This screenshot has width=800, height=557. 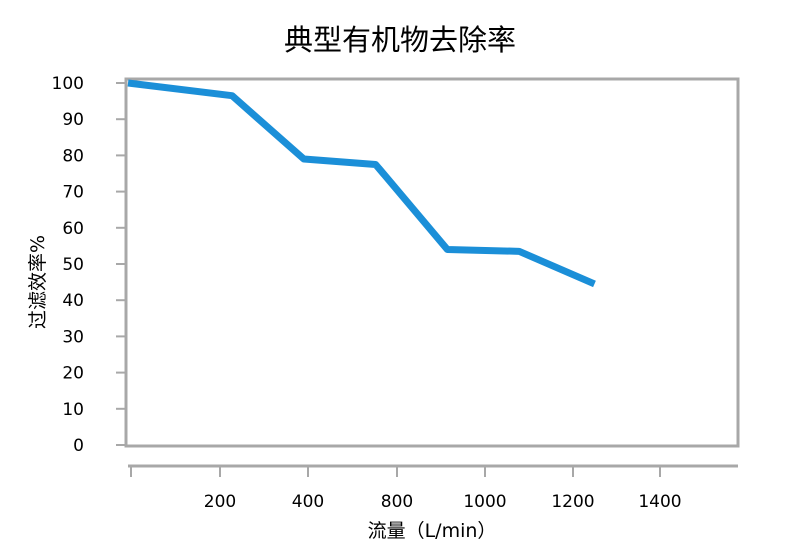 I want to click on y-tick-label: 10, so click(x=73, y=410).